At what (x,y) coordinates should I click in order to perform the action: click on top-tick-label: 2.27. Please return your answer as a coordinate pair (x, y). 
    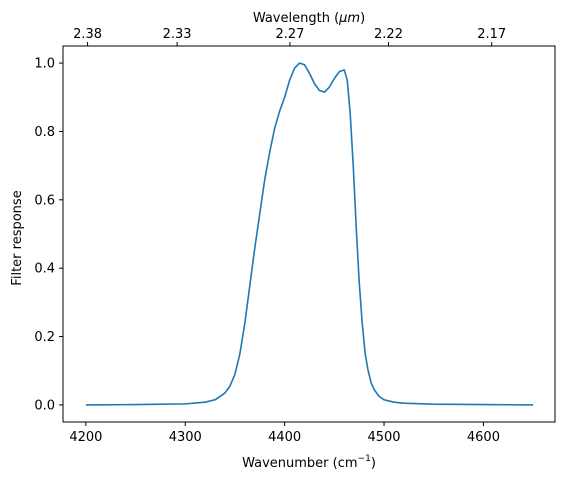
    Looking at the image, I should click on (289, 34).